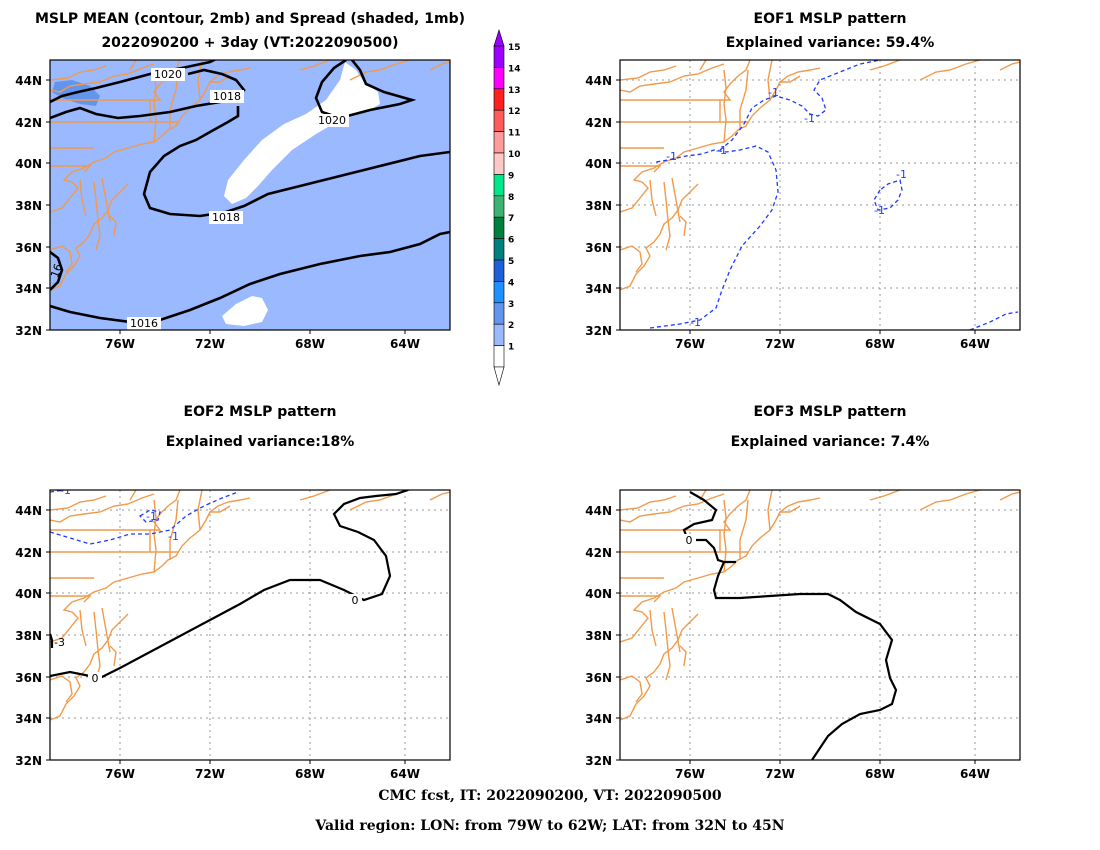  I want to click on colorbar-label: 14, so click(514, 69).